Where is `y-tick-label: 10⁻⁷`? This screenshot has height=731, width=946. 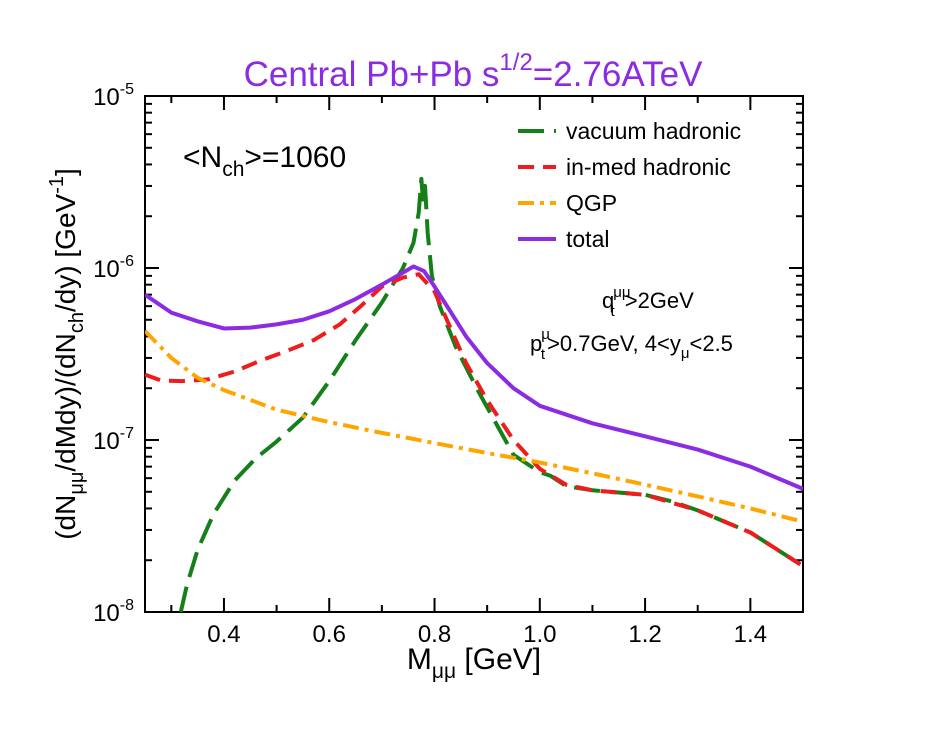 y-tick-label: 10⁻⁷ is located at coordinates (113, 440).